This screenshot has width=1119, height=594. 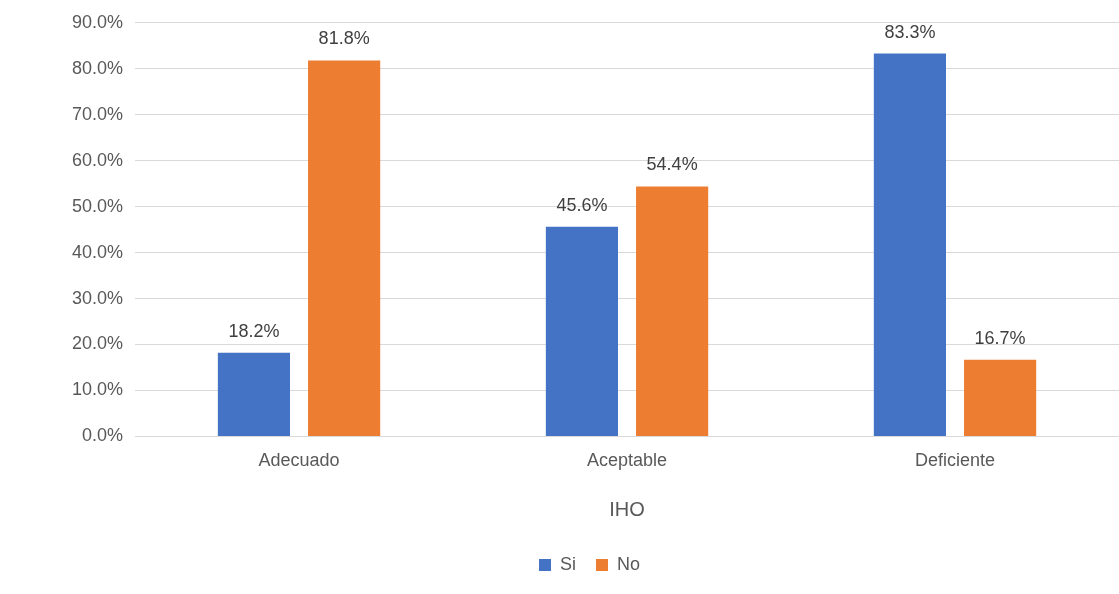 What do you see at coordinates (568, 563) in the screenshot?
I see `legend-label: Si` at bounding box center [568, 563].